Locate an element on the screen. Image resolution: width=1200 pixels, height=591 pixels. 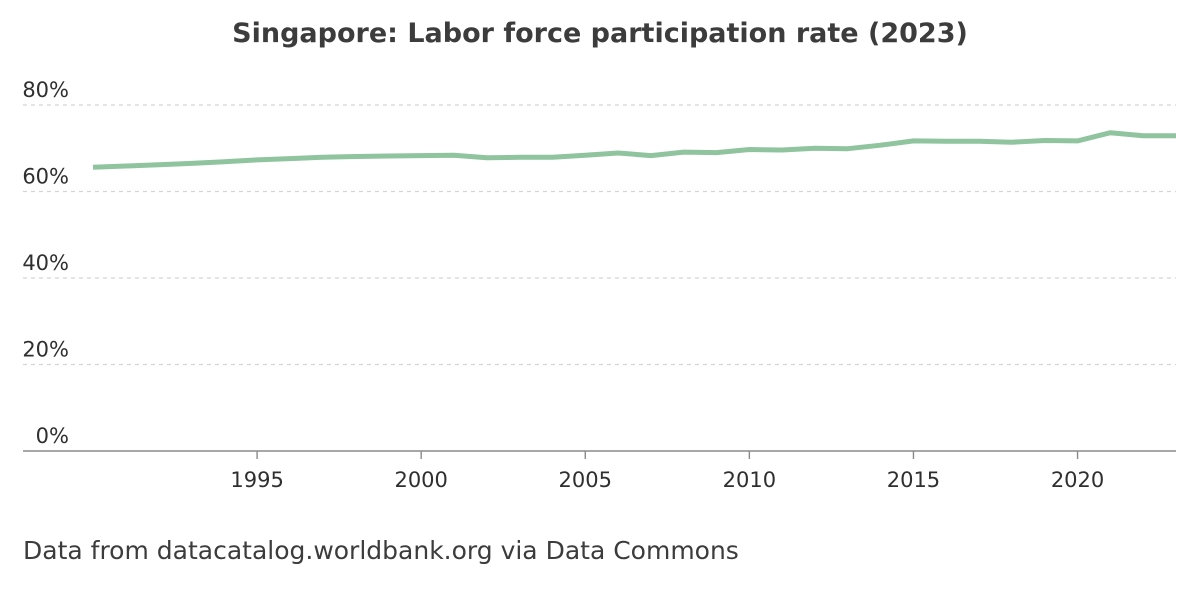
y-tick-label: 0% is located at coordinates (52, 436).